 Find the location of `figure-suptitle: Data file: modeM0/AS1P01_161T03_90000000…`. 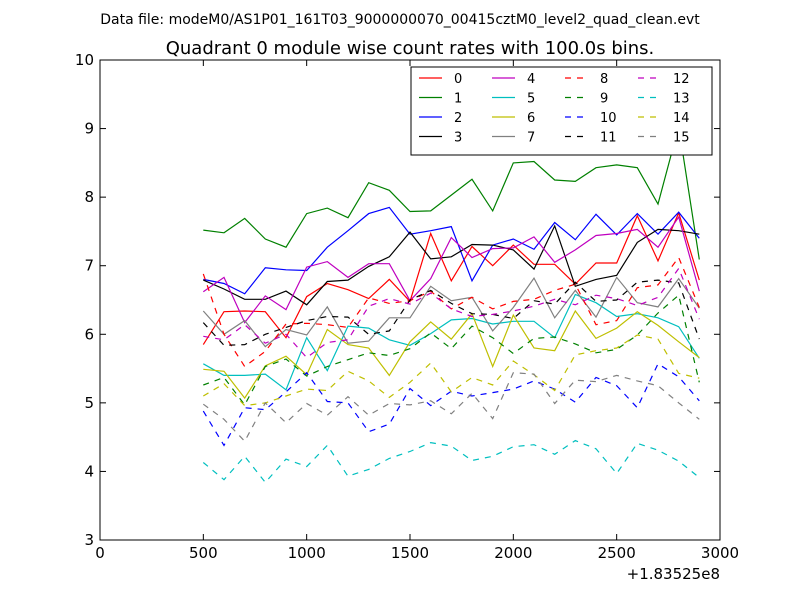

figure-suptitle: Data file: modeM0/AS1P01_161T03_90000000… is located at coordinates (400, 20).